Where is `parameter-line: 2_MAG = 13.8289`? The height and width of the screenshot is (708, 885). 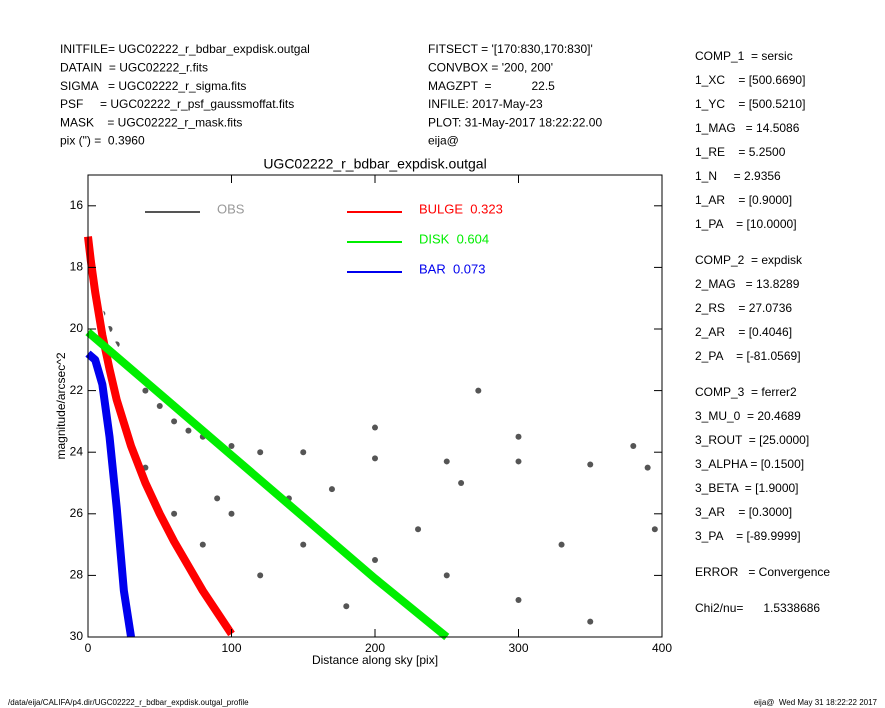 parameter-line: 2_MAG = 13.8289 is located at coordinates (747, 284).